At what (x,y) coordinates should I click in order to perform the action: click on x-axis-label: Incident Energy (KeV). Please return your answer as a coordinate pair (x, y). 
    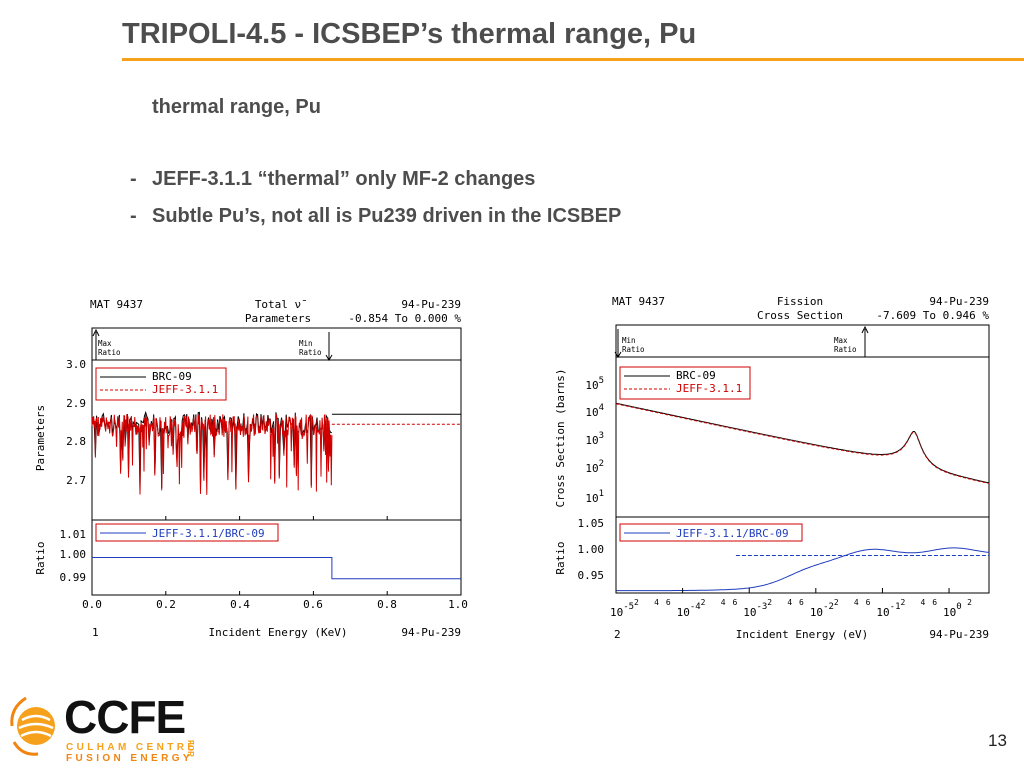
    Looking at the image, I should click on (277, 632).